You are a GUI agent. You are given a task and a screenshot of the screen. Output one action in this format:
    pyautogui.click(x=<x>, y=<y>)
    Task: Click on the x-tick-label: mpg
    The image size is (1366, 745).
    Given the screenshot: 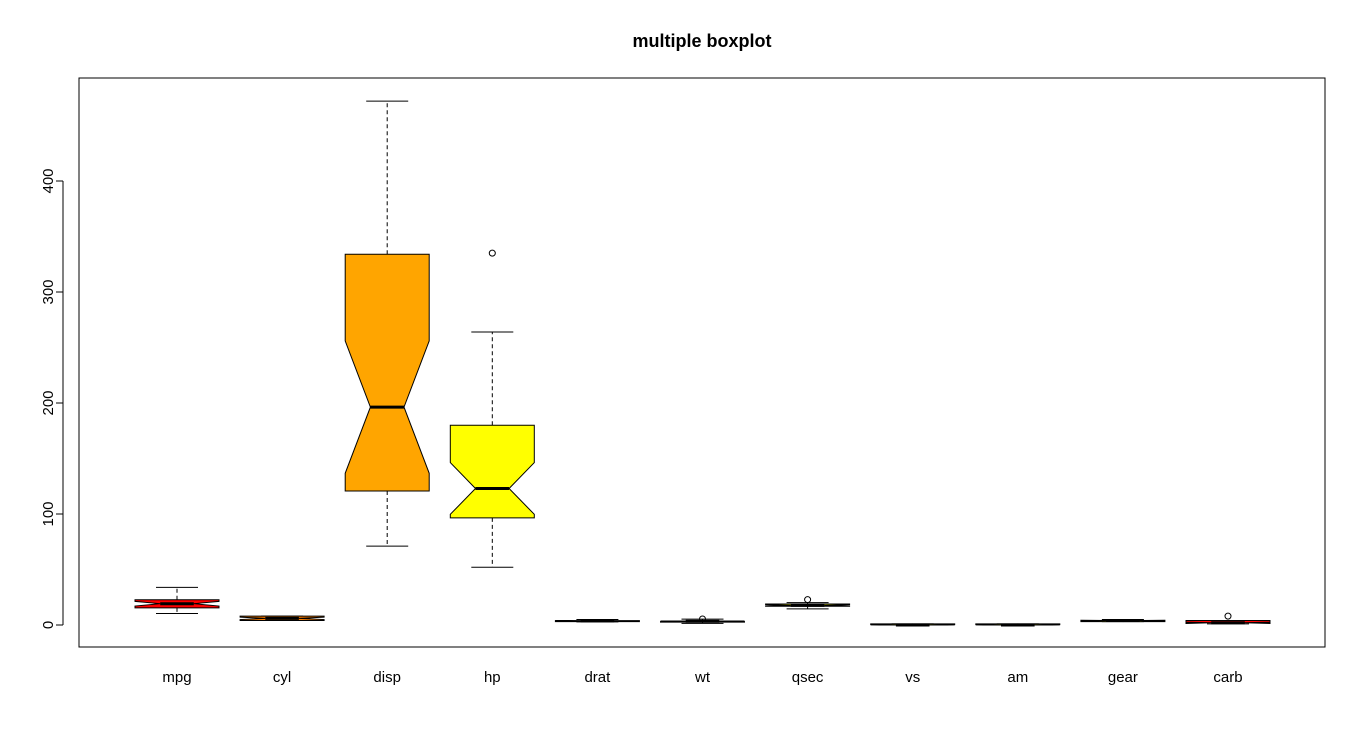 What is the action you would take?
    pyautogui.click(x=176, y=677)
    